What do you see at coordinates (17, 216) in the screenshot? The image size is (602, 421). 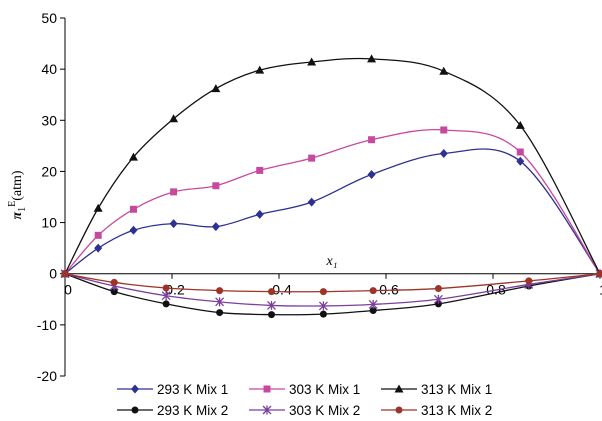 I see `y-axis-title-symbol: π` at bounding box center [17, 216].